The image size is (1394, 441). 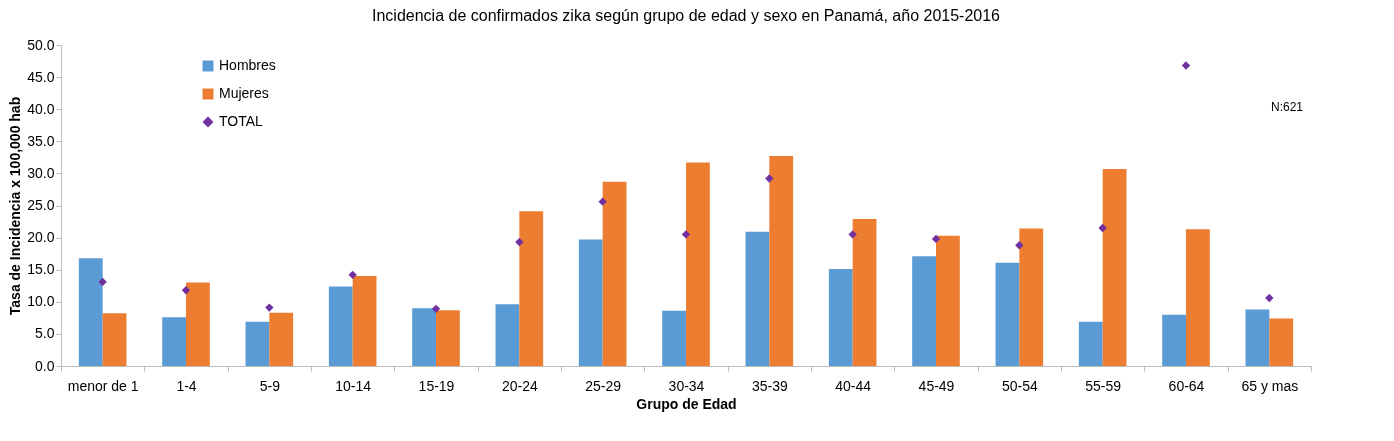 What do you see at coordinates (41, 140) in the screenshot?
I see `y-tick-label: 35.0` at bounding box center [41, 140].